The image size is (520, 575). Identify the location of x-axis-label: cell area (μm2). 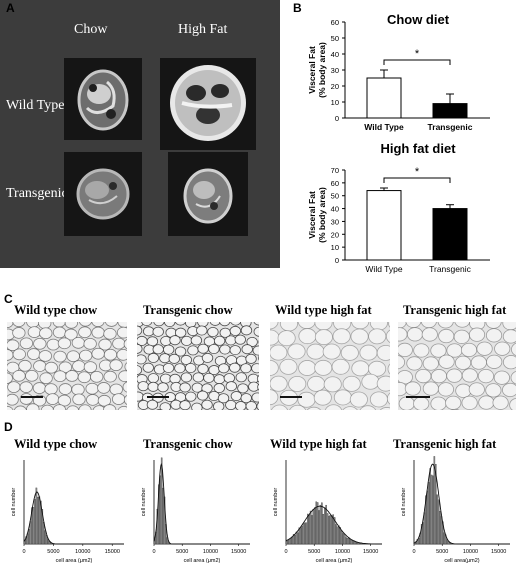
(74, 561).